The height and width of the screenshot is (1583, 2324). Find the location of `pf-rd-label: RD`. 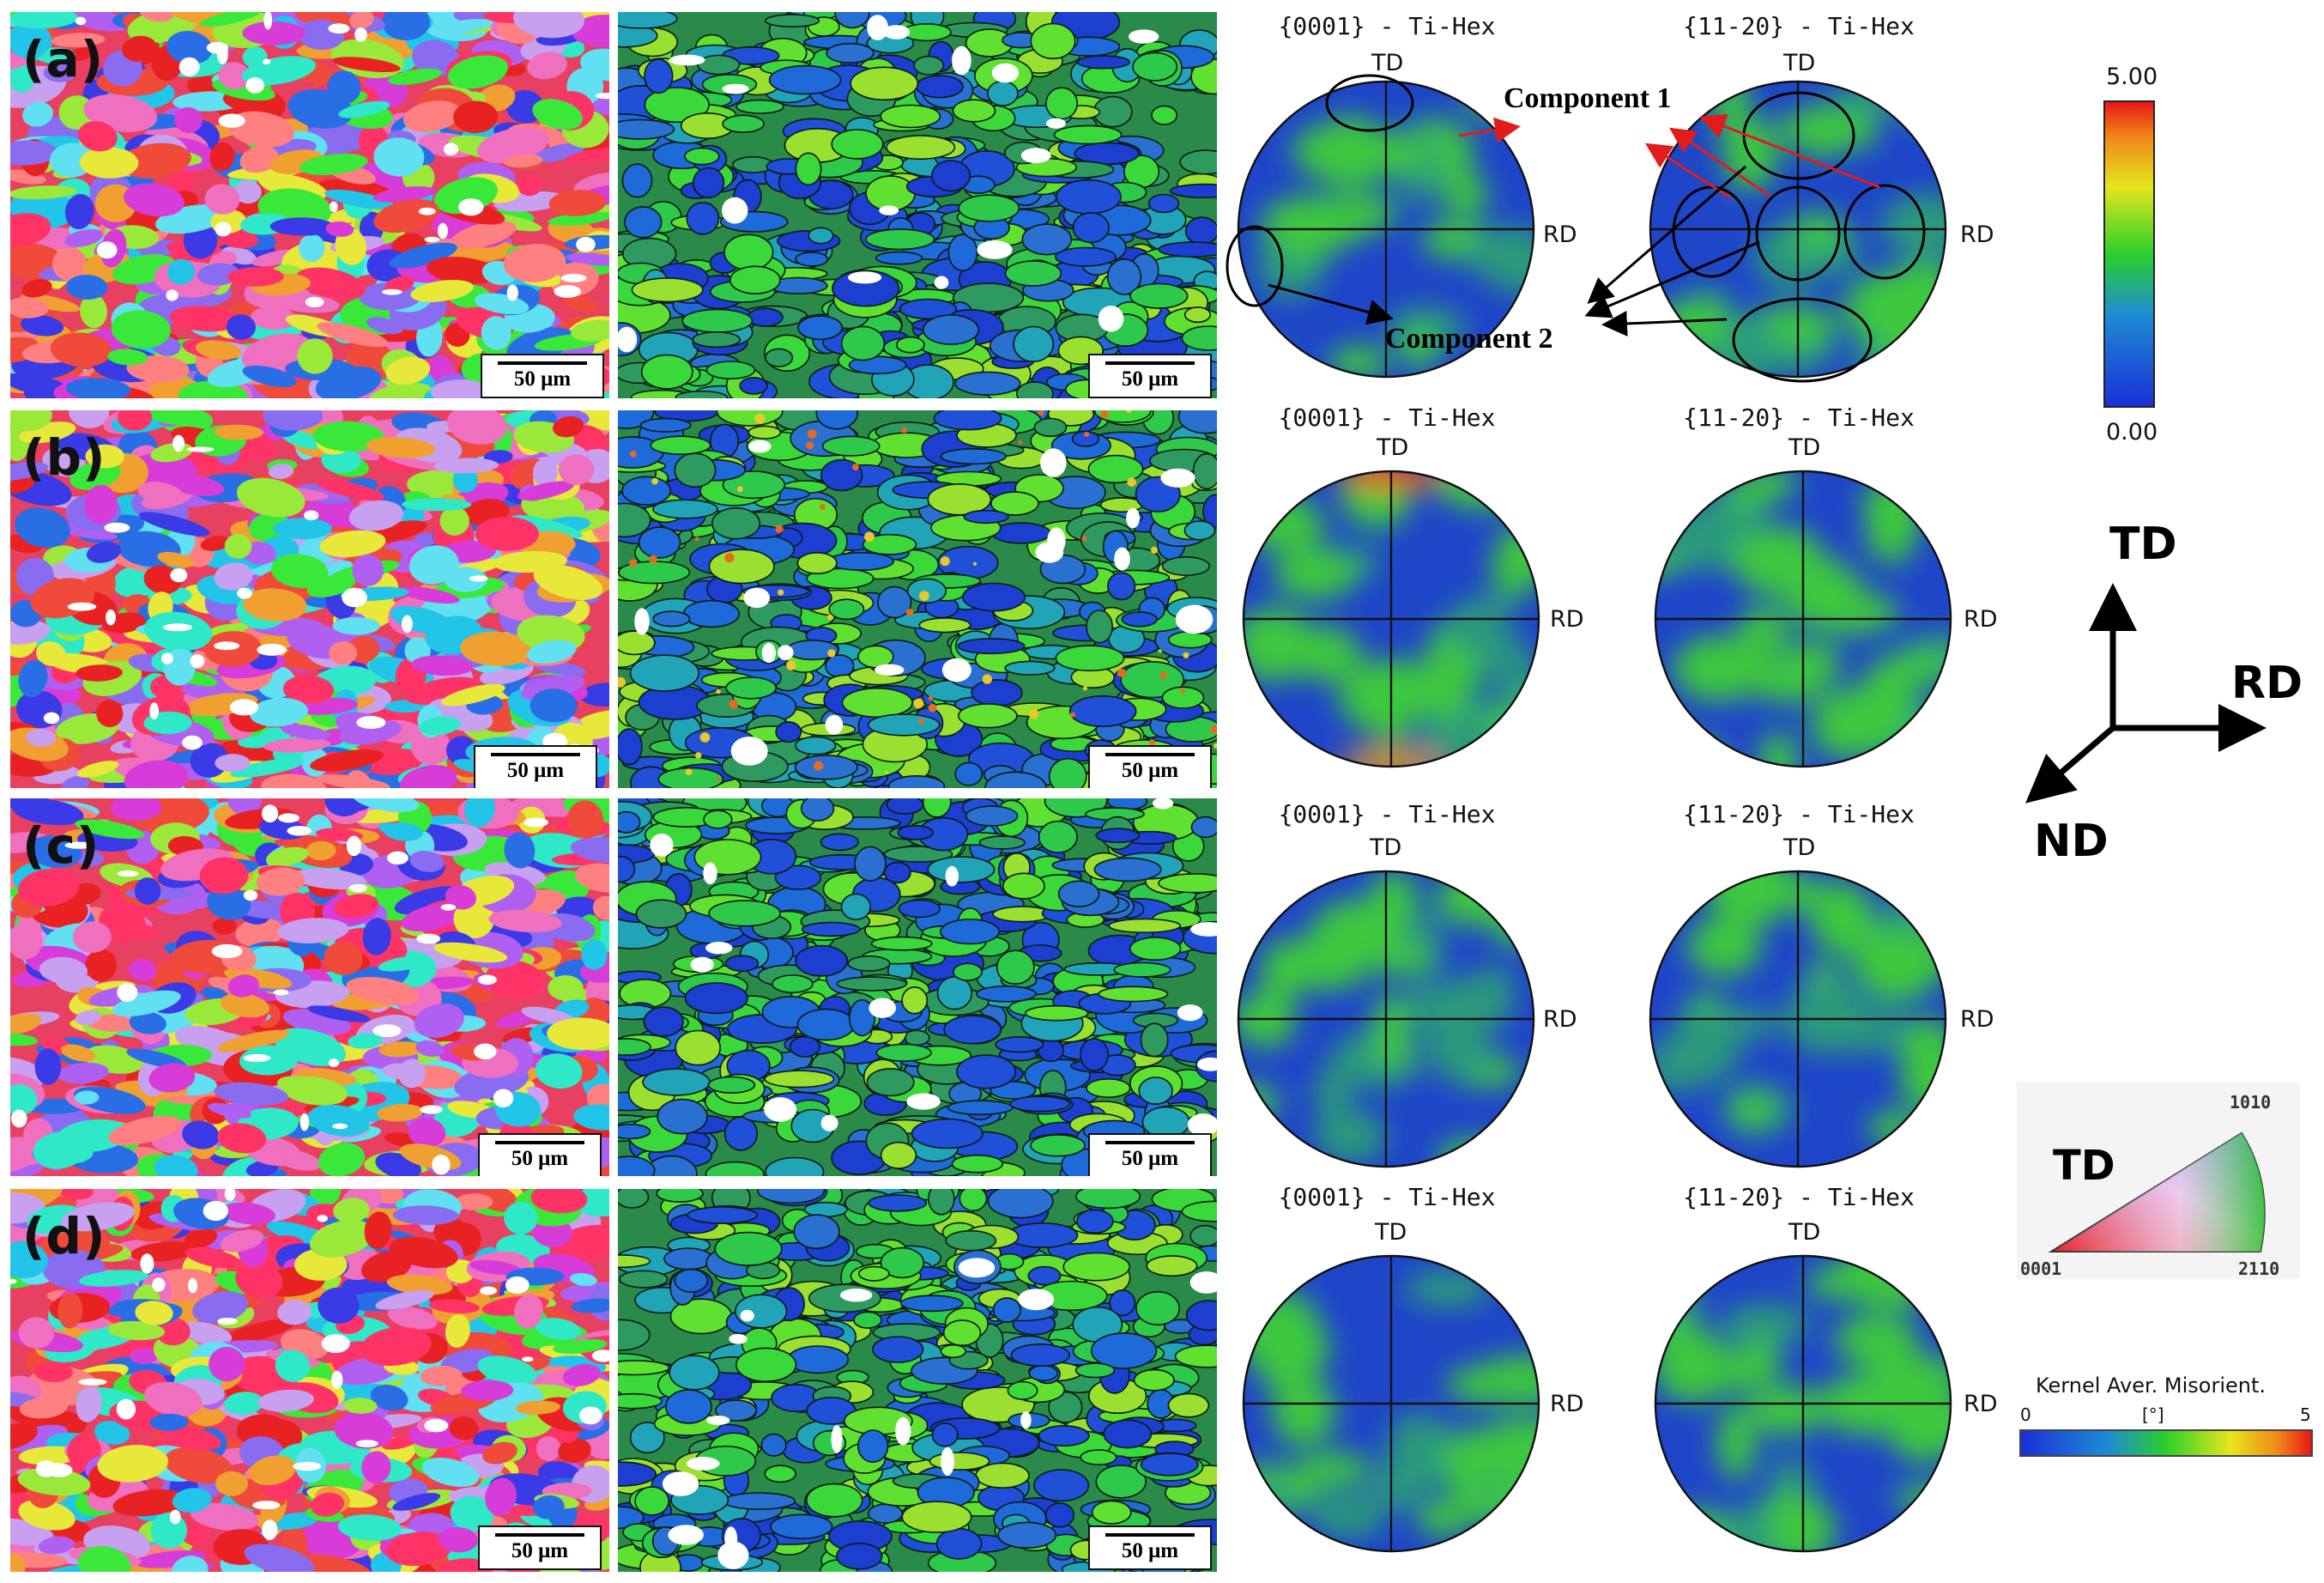

pf-rd-label: RD is located at coordinates (1567, 619).